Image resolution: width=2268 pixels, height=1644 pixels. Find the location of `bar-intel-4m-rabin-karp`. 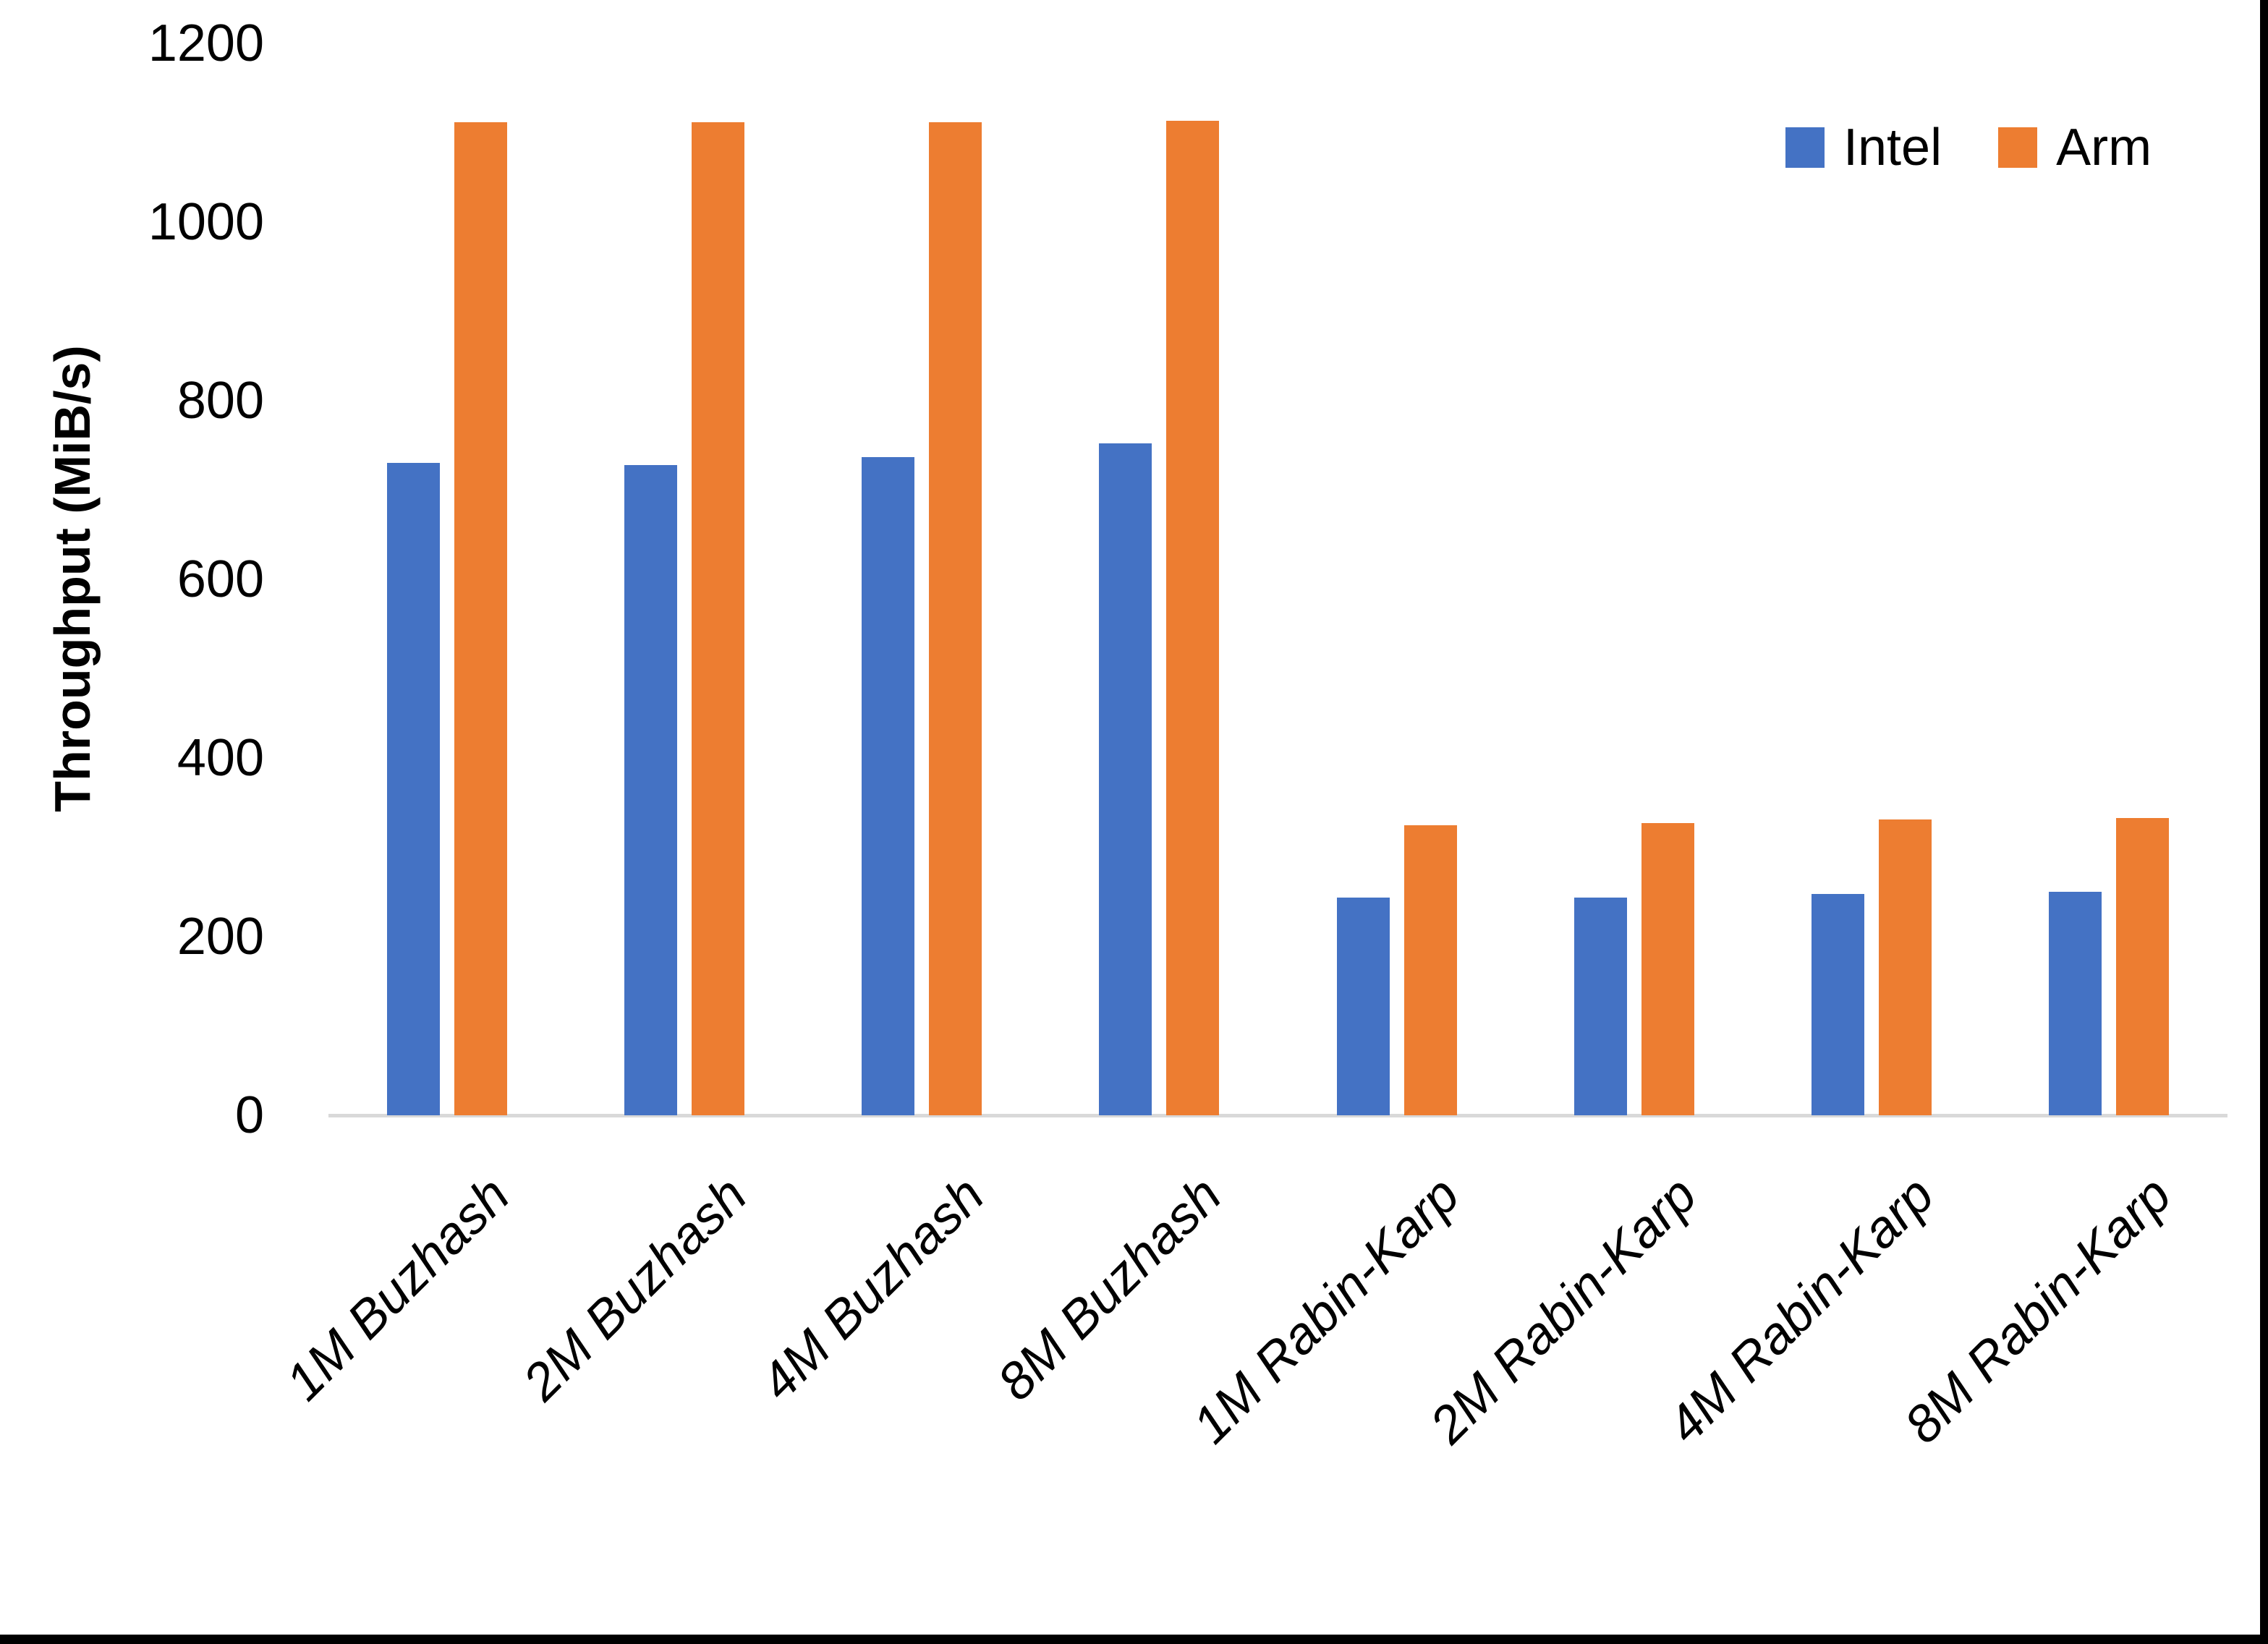

bar-intel-4m-rabin-karp is located at coordinates (1838, 1004).